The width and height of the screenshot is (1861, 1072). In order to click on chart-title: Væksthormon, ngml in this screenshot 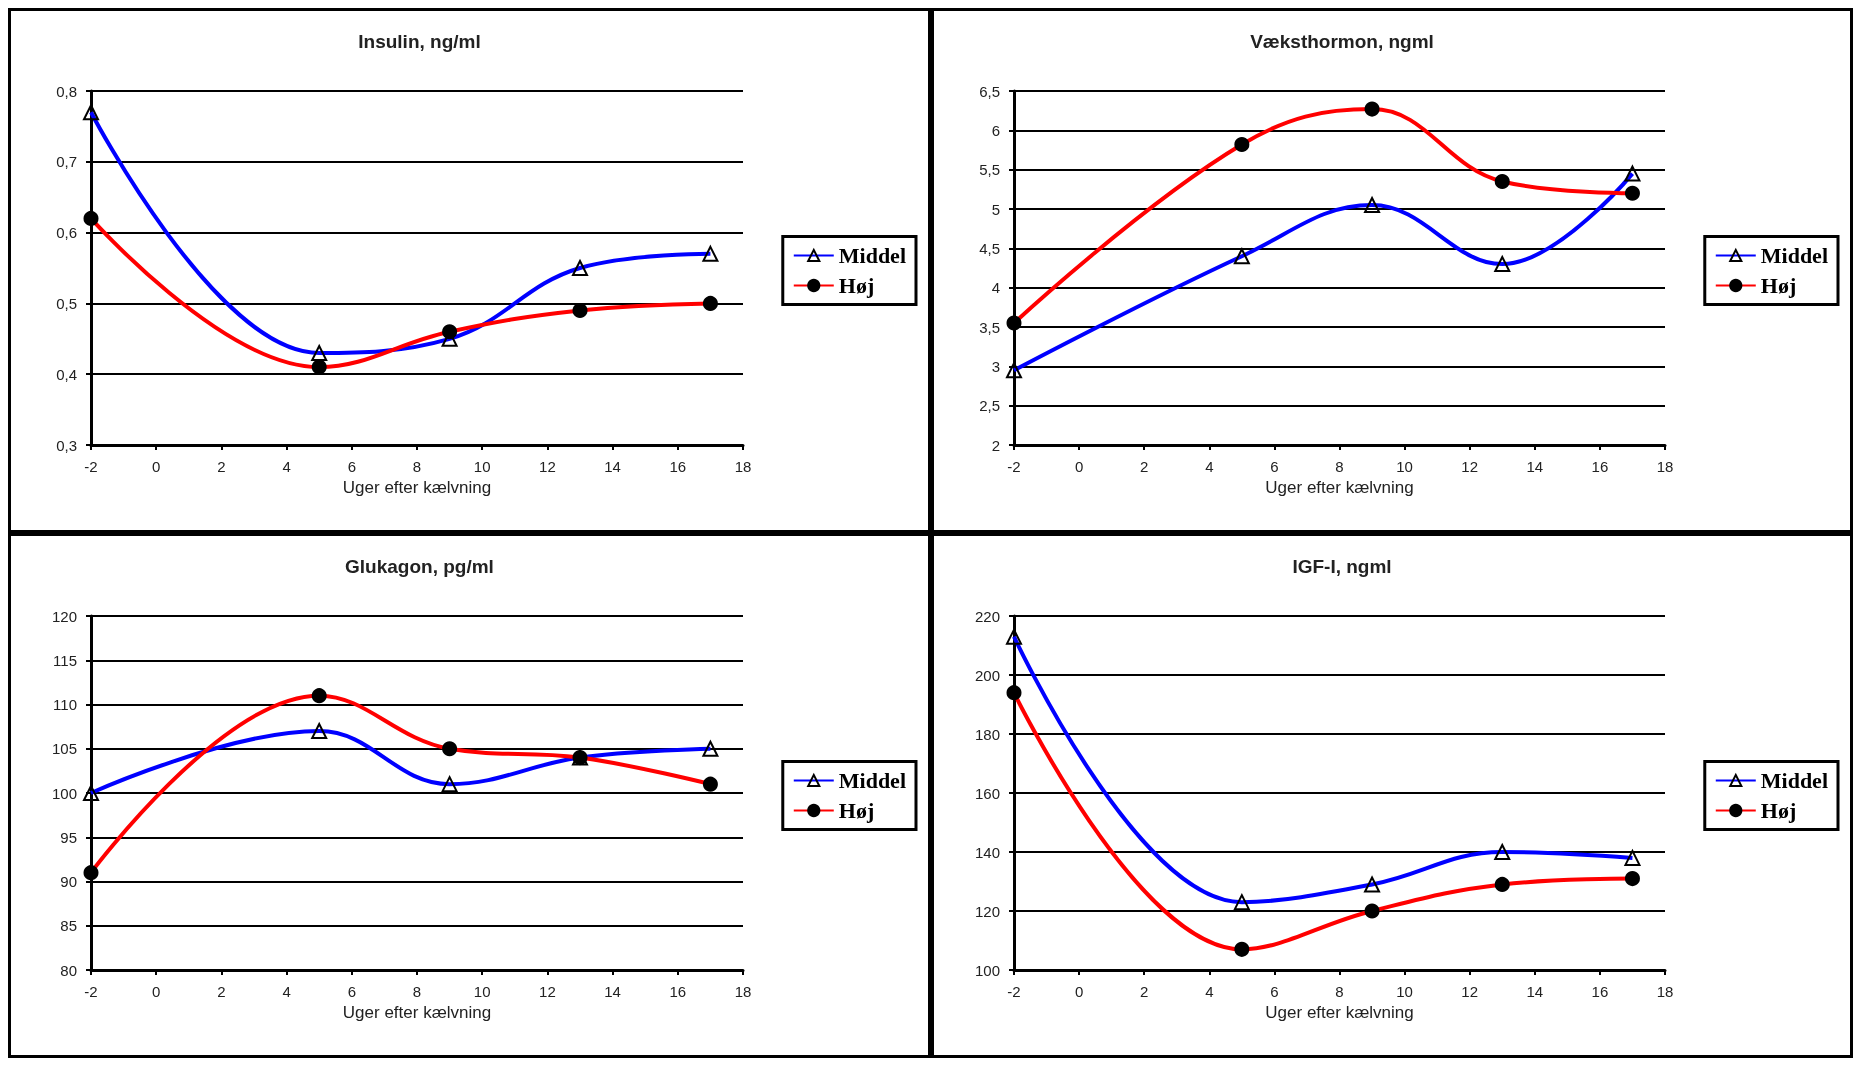, I will do `click(1342, 41)`.